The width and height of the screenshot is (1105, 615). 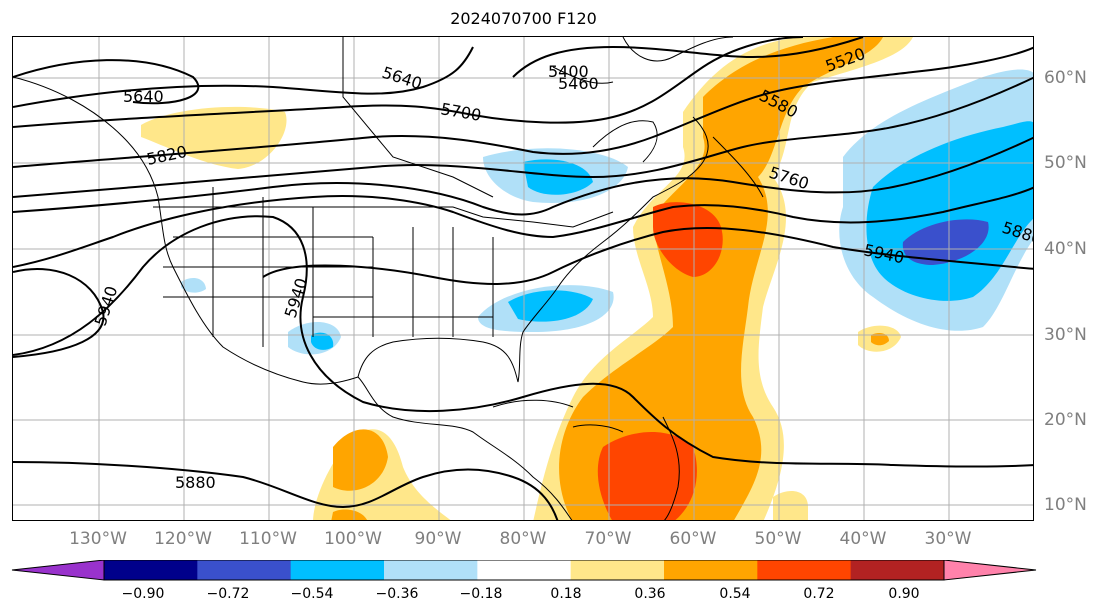 What do you see at coordinates (1065, 163) in the screenshot?
I see `latitude-label: 50°N` at bounding box center [1065, 163].